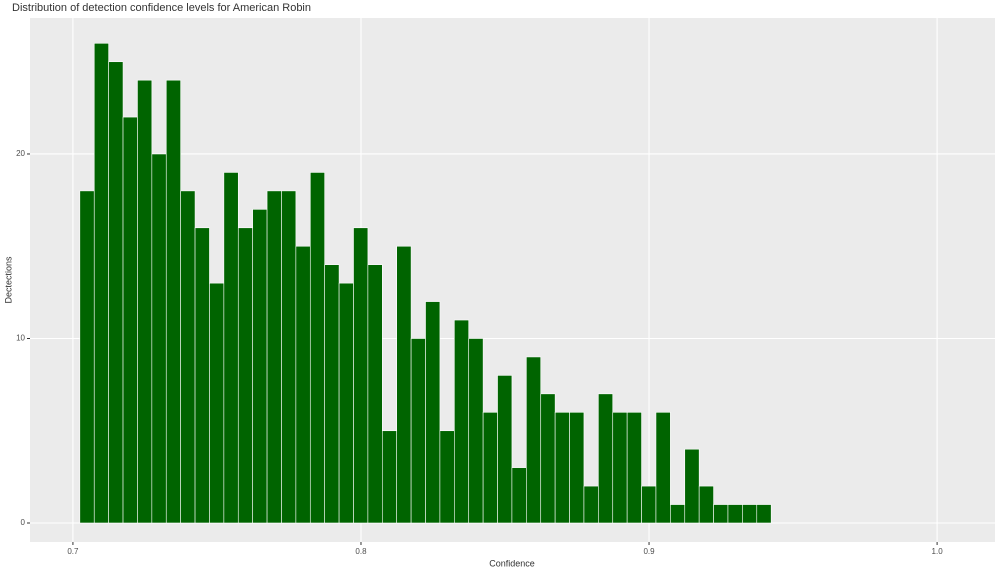 This screenshot has width=1000, height=573. What do you see at coordinates (361, 551) in the screenshot?
I see `x-tick-label: 0.8` at bounding box center [361, 551].